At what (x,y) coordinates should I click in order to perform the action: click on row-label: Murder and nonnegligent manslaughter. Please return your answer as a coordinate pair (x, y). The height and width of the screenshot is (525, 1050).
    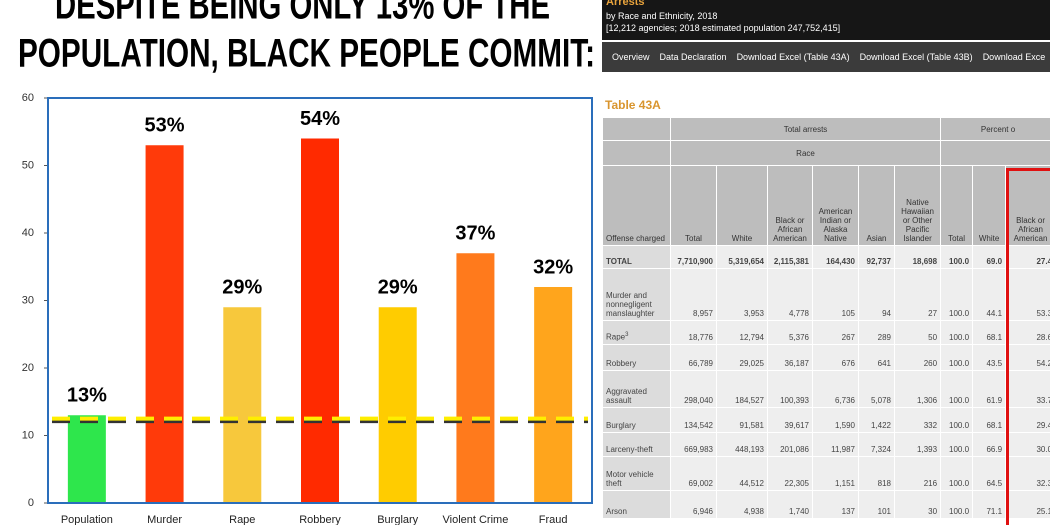
    Looking at the image, I should click on (636, 294).